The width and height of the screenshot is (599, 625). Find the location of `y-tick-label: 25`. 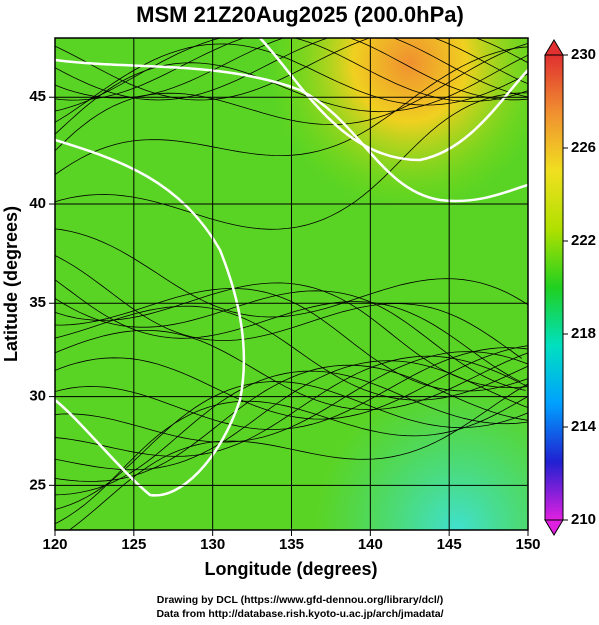

y-tick-label: 25 is located at coordinates (37, 484).